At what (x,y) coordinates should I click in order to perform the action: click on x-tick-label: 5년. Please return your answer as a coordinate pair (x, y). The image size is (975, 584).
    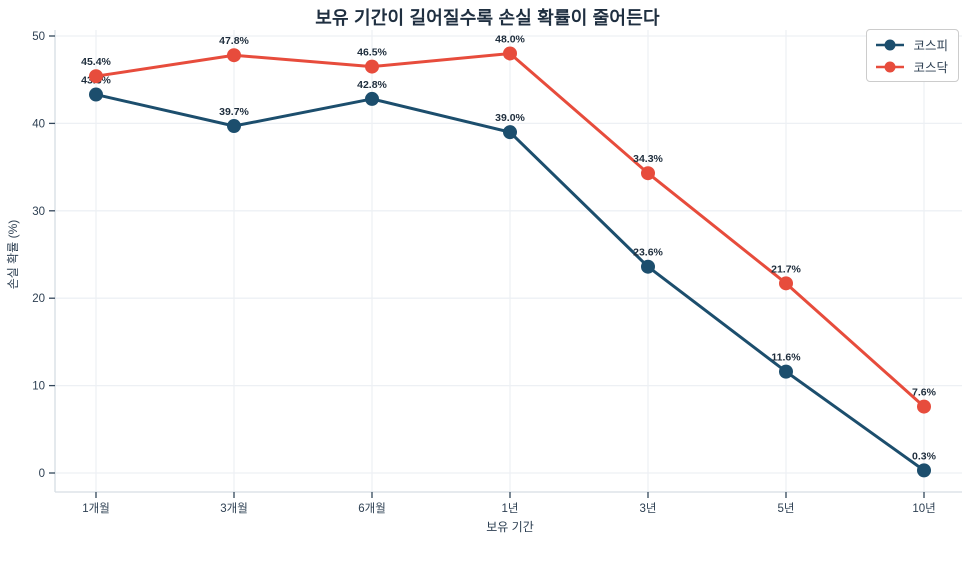
    Looking at the image, I should click on (786, 508).